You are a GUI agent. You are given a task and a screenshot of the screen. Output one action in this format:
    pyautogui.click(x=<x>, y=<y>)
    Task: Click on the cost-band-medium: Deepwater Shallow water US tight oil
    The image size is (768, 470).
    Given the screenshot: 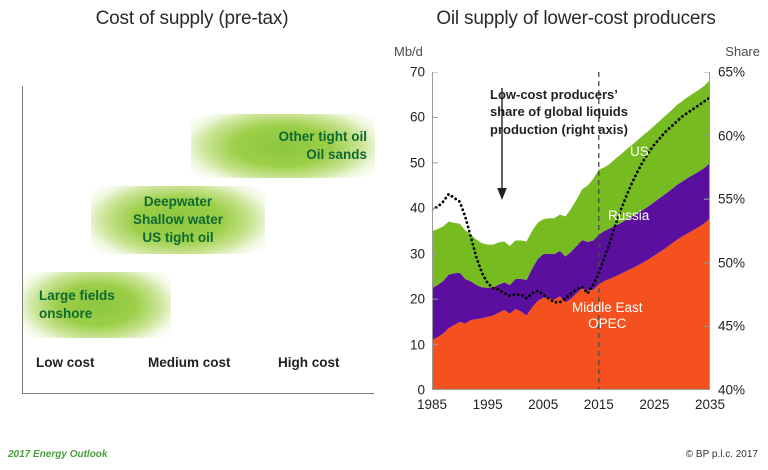 What is the action you would take?
    pyautogui.click(x=178, y=220)
    